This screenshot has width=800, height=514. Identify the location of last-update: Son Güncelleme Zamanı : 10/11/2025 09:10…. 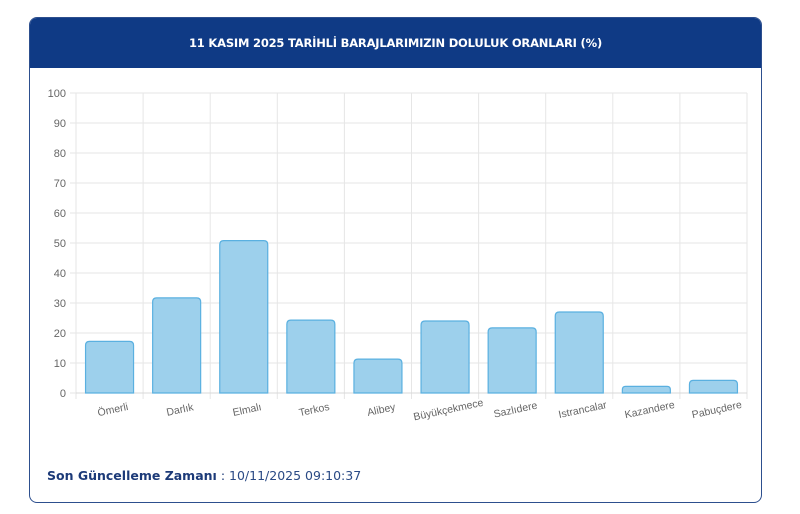
(204, 475).